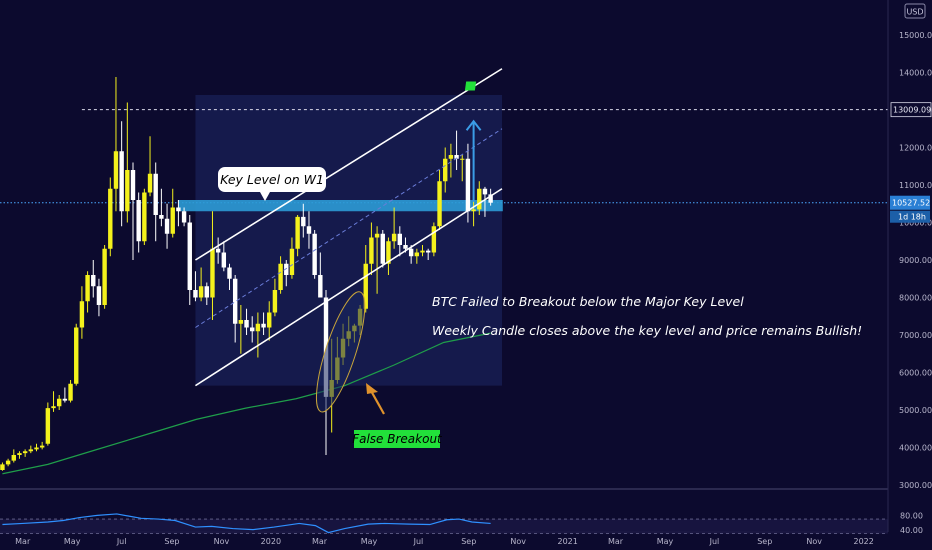  I want to click on false-breakout-label: False Breakout, so click(397, 439).